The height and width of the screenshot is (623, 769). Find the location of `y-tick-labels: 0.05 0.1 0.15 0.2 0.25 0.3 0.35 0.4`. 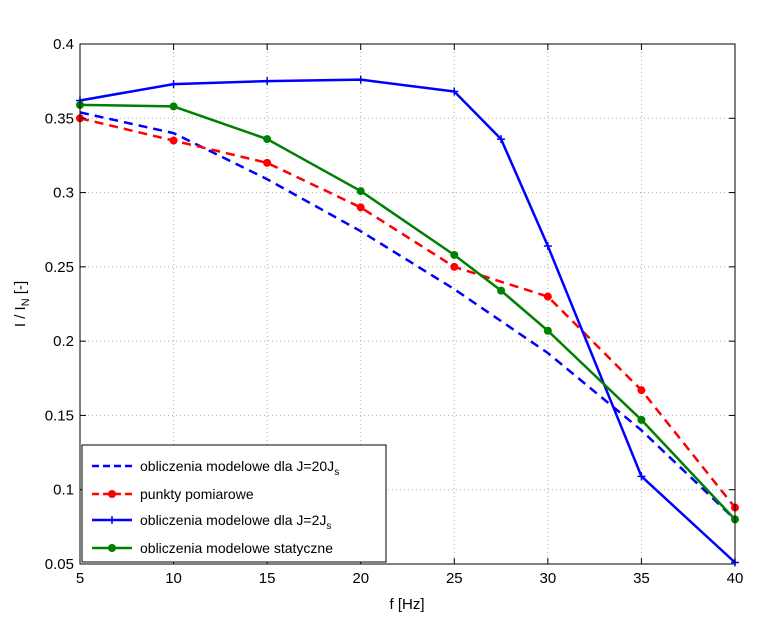

y-tick-labels: 0.05 0.1 0.15 0.2 0.25 0.3 0.35 0.4 is located at coordinates (59, 304).